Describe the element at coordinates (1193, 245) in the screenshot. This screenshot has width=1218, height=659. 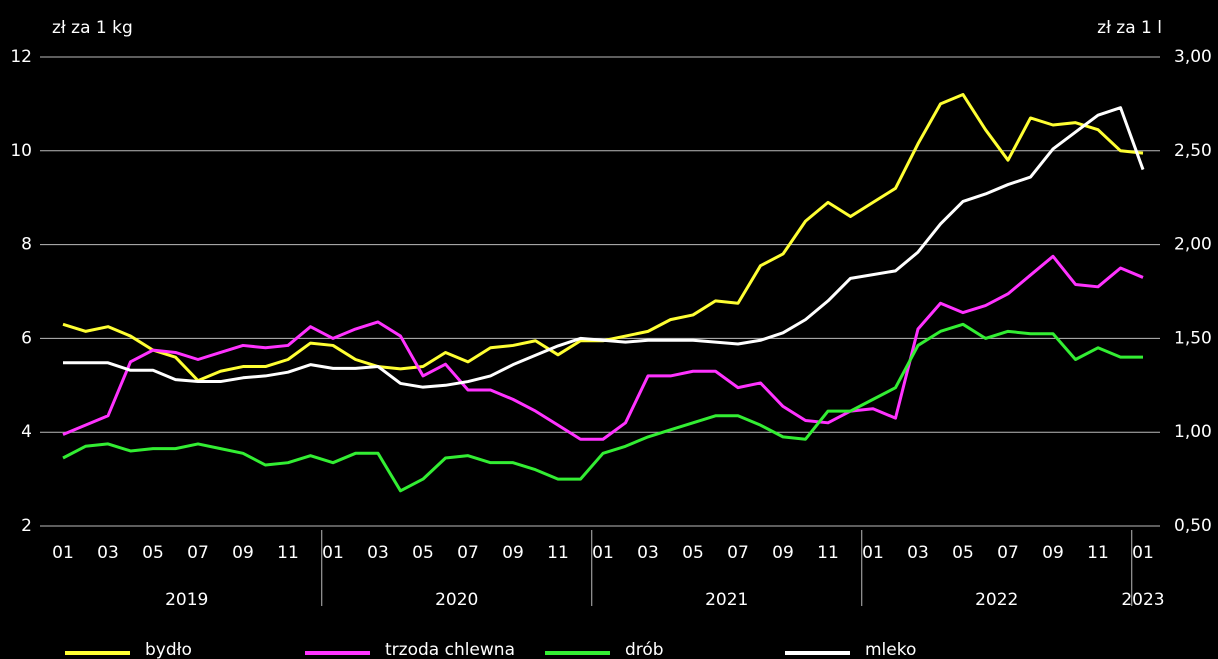
I see `y2-tick-label: 2,00` at that location.